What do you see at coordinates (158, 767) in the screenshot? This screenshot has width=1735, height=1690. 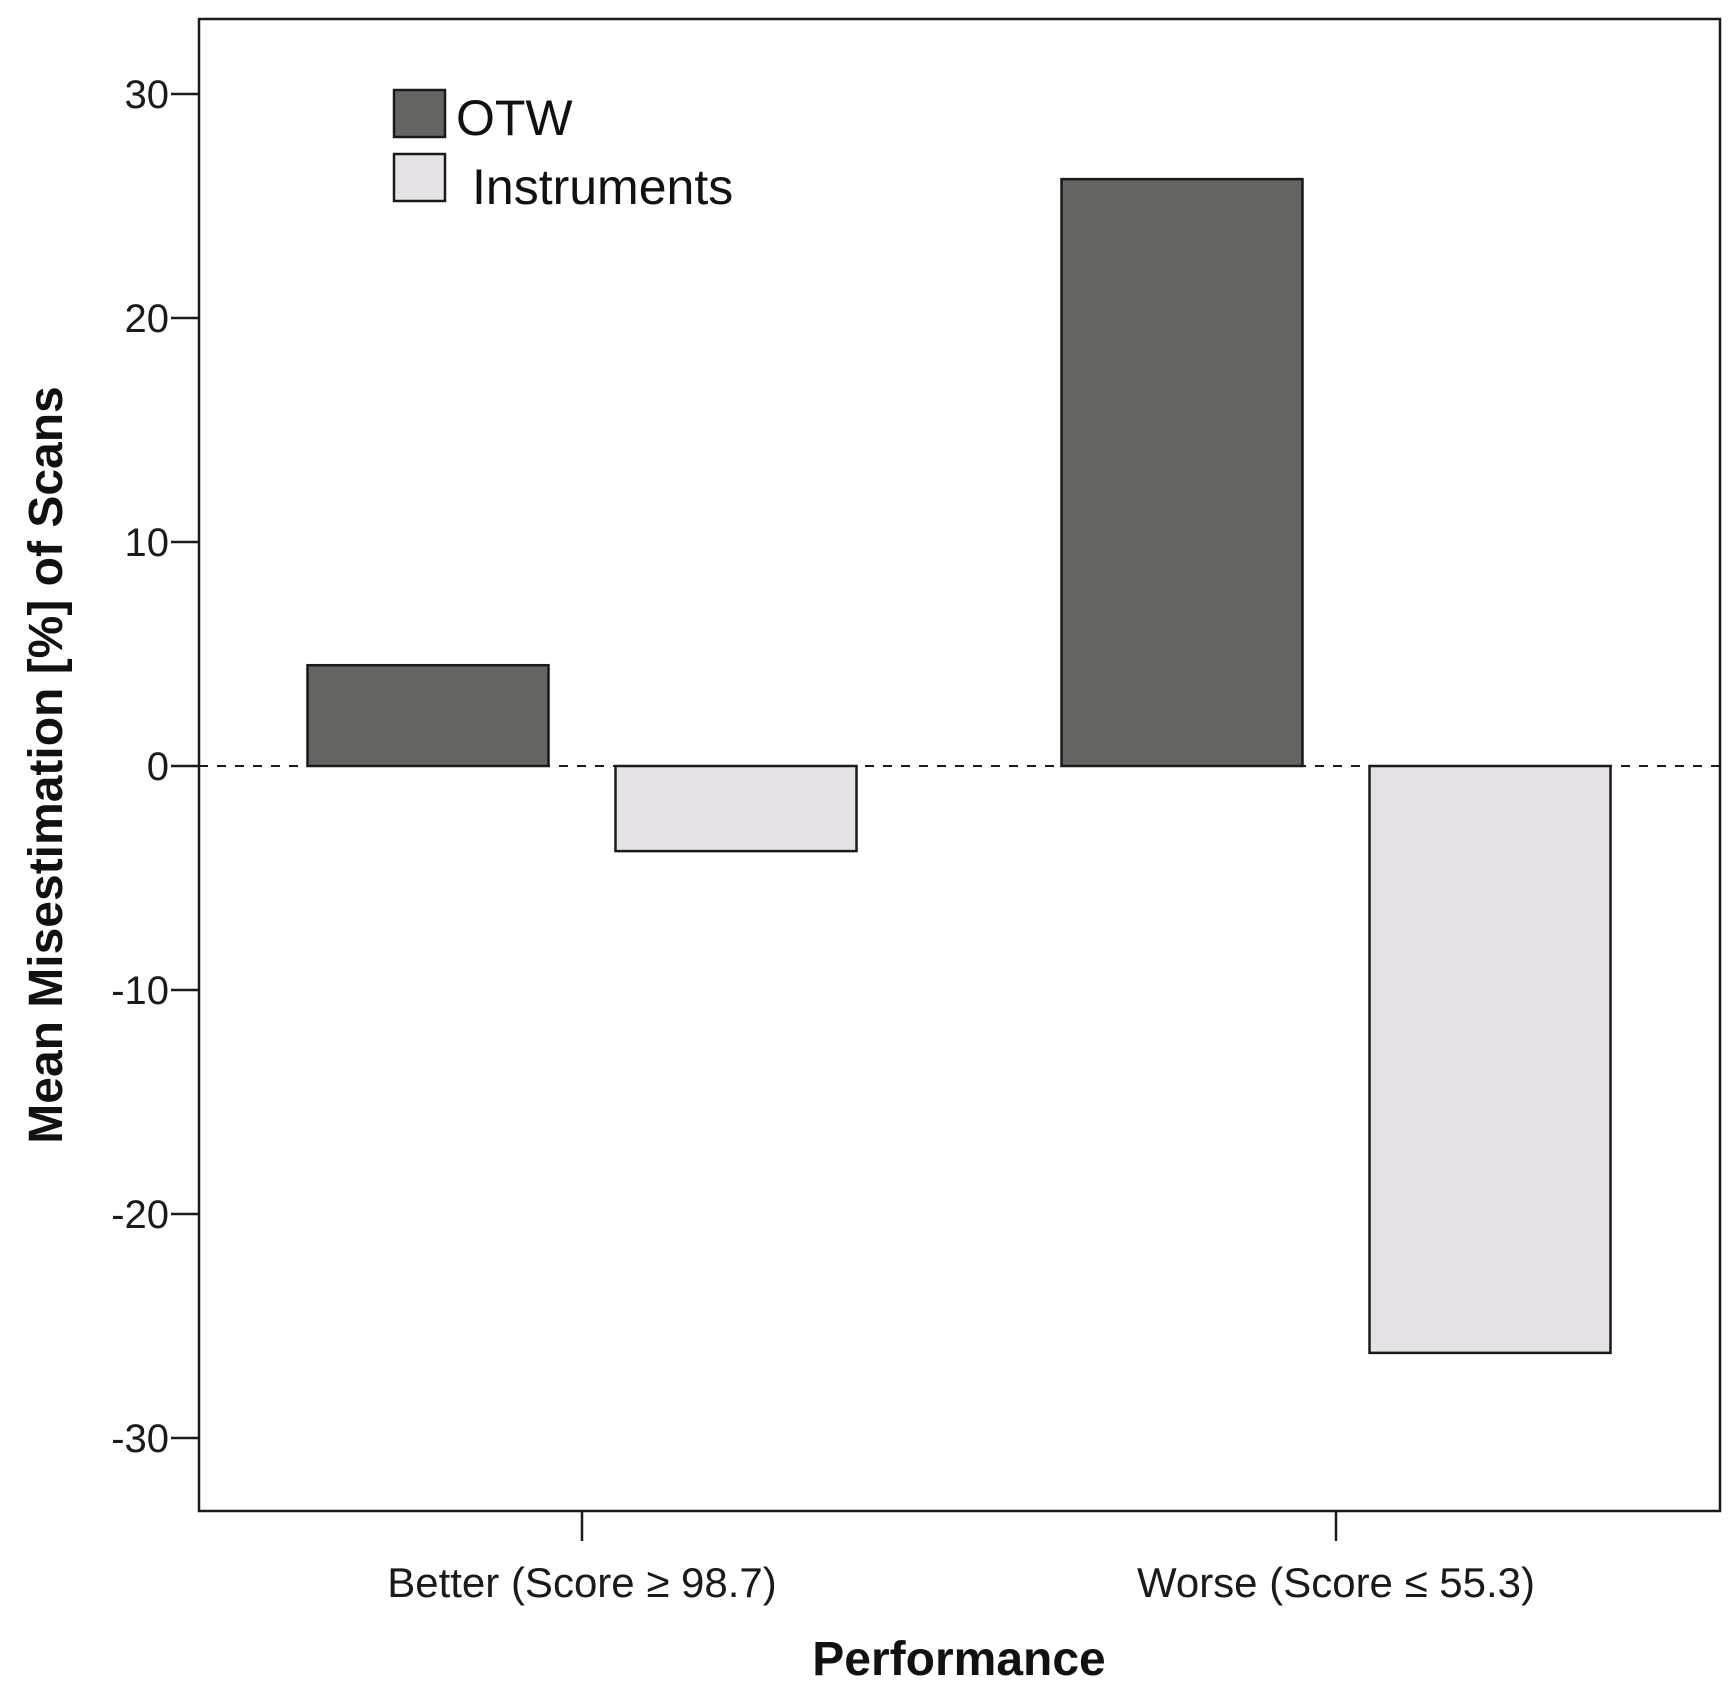 I see `y-tick-label: 0` at bounding box center [158, 767].